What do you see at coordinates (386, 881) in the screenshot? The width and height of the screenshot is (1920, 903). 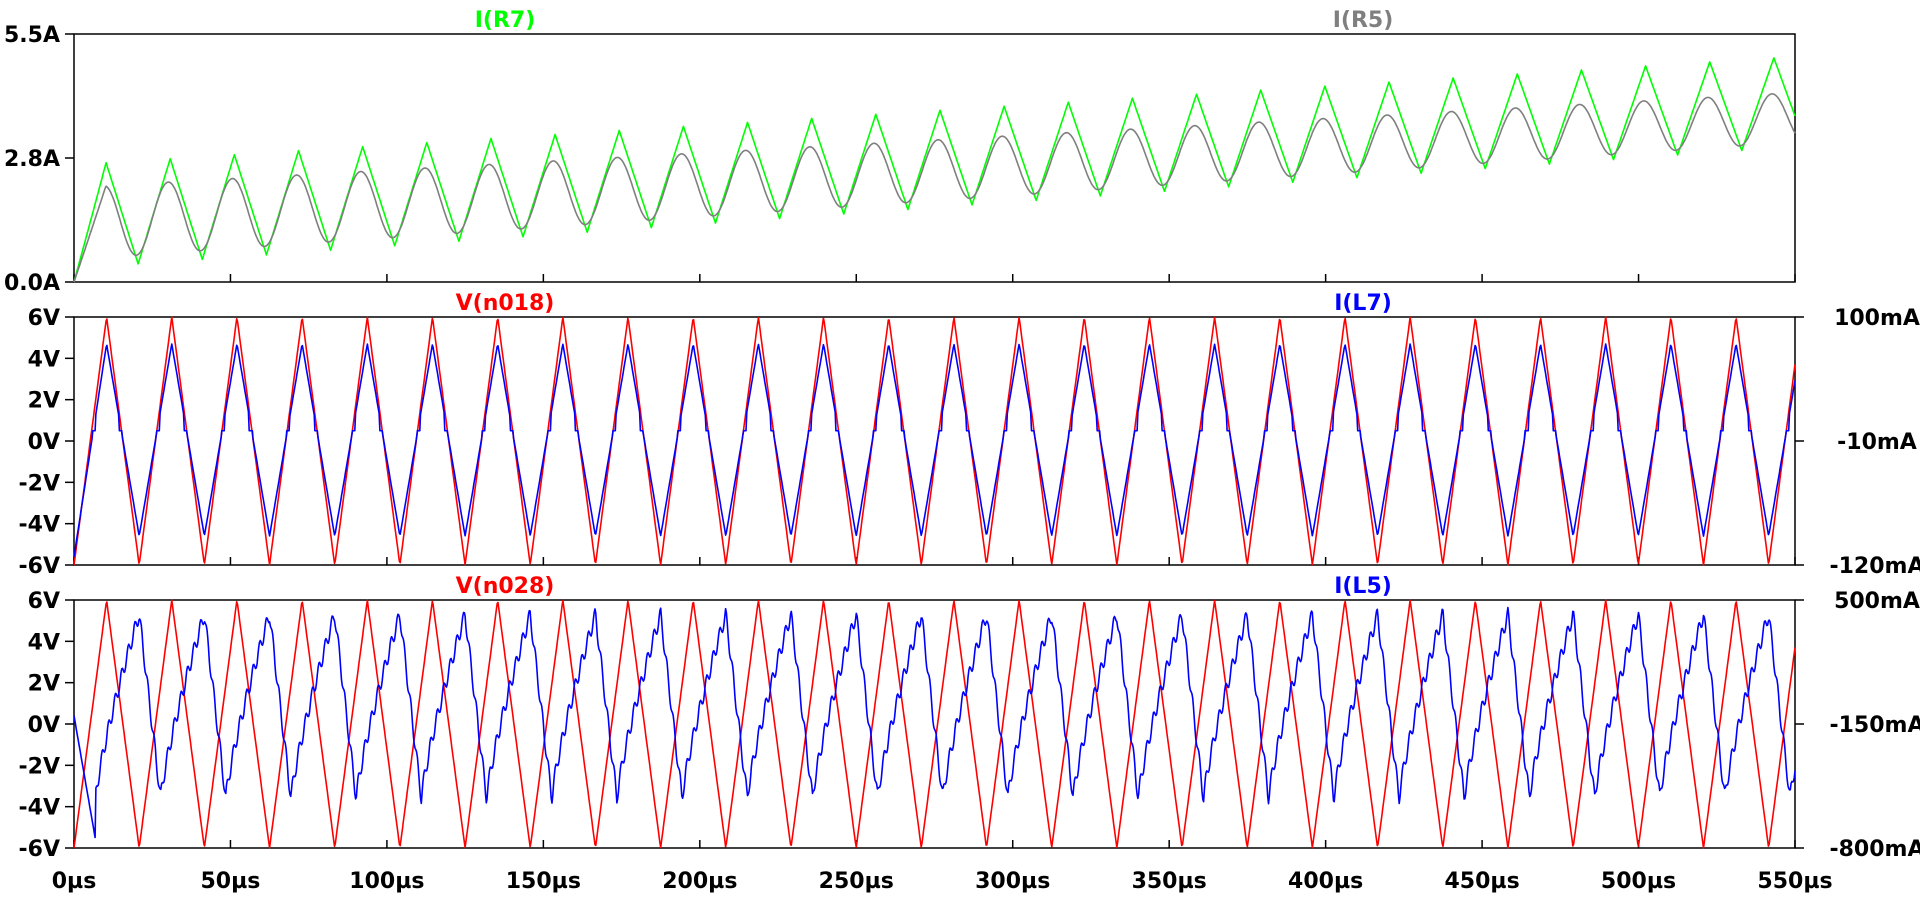 I see `x-tick-label: 100µs` at bounding box center [386, 881].